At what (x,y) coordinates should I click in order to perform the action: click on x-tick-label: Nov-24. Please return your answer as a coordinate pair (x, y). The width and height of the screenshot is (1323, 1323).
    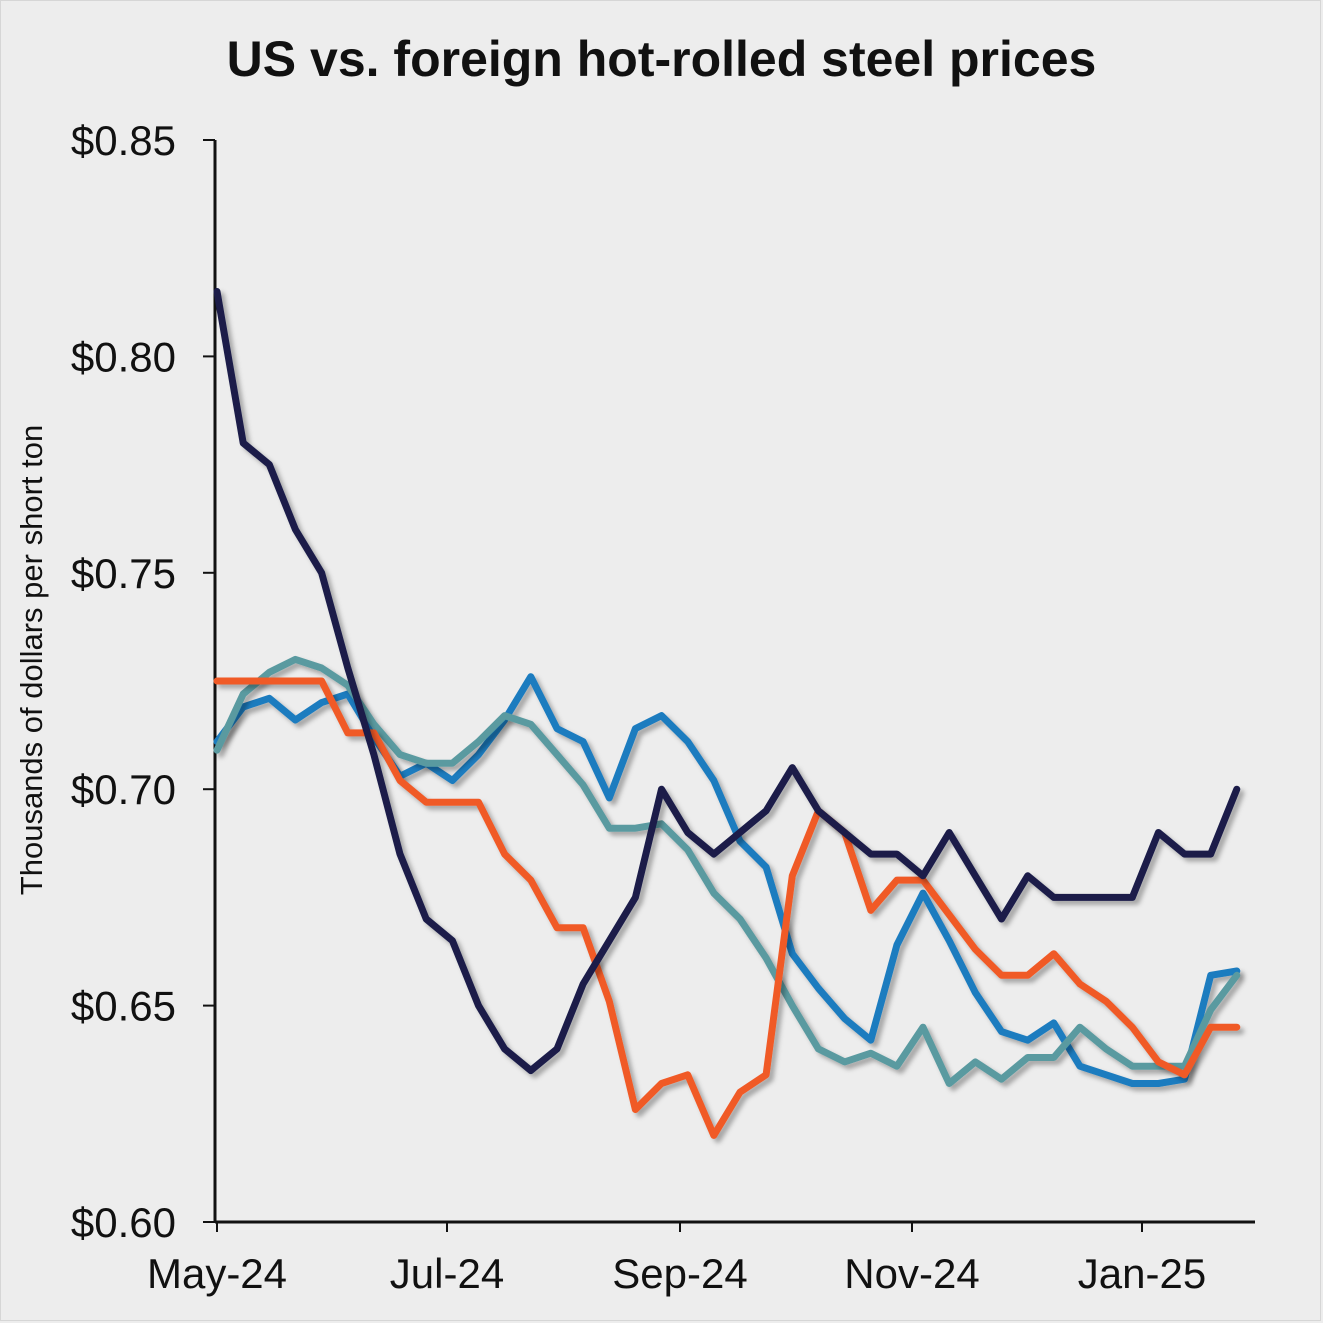
    Looking at the image, I should click on (911, 1273).